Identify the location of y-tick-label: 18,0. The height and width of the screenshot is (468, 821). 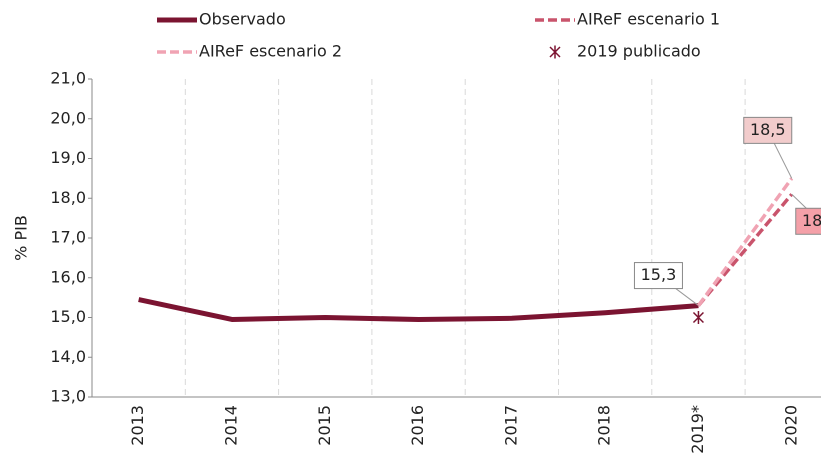
(68, 197).